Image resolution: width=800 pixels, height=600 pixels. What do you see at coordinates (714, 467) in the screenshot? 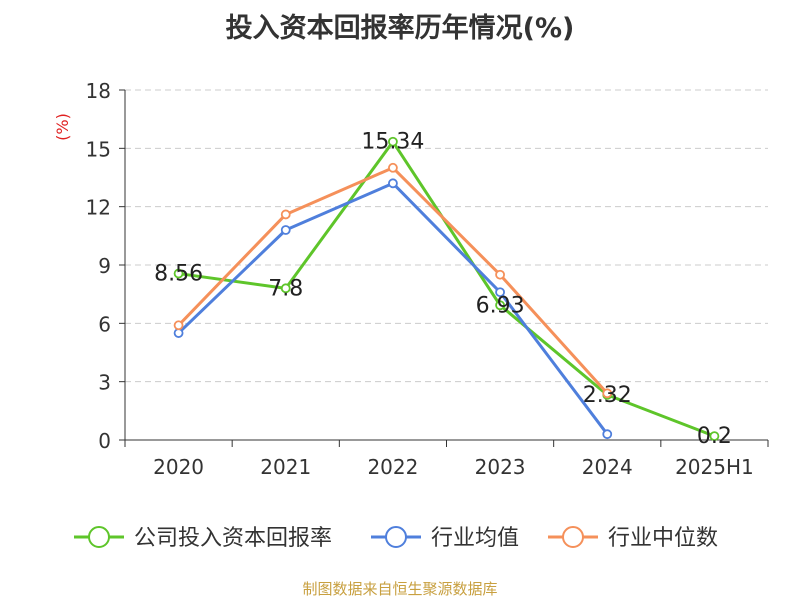
I see `x-tick-label: 2025H1` at bounding box center [714, 467].